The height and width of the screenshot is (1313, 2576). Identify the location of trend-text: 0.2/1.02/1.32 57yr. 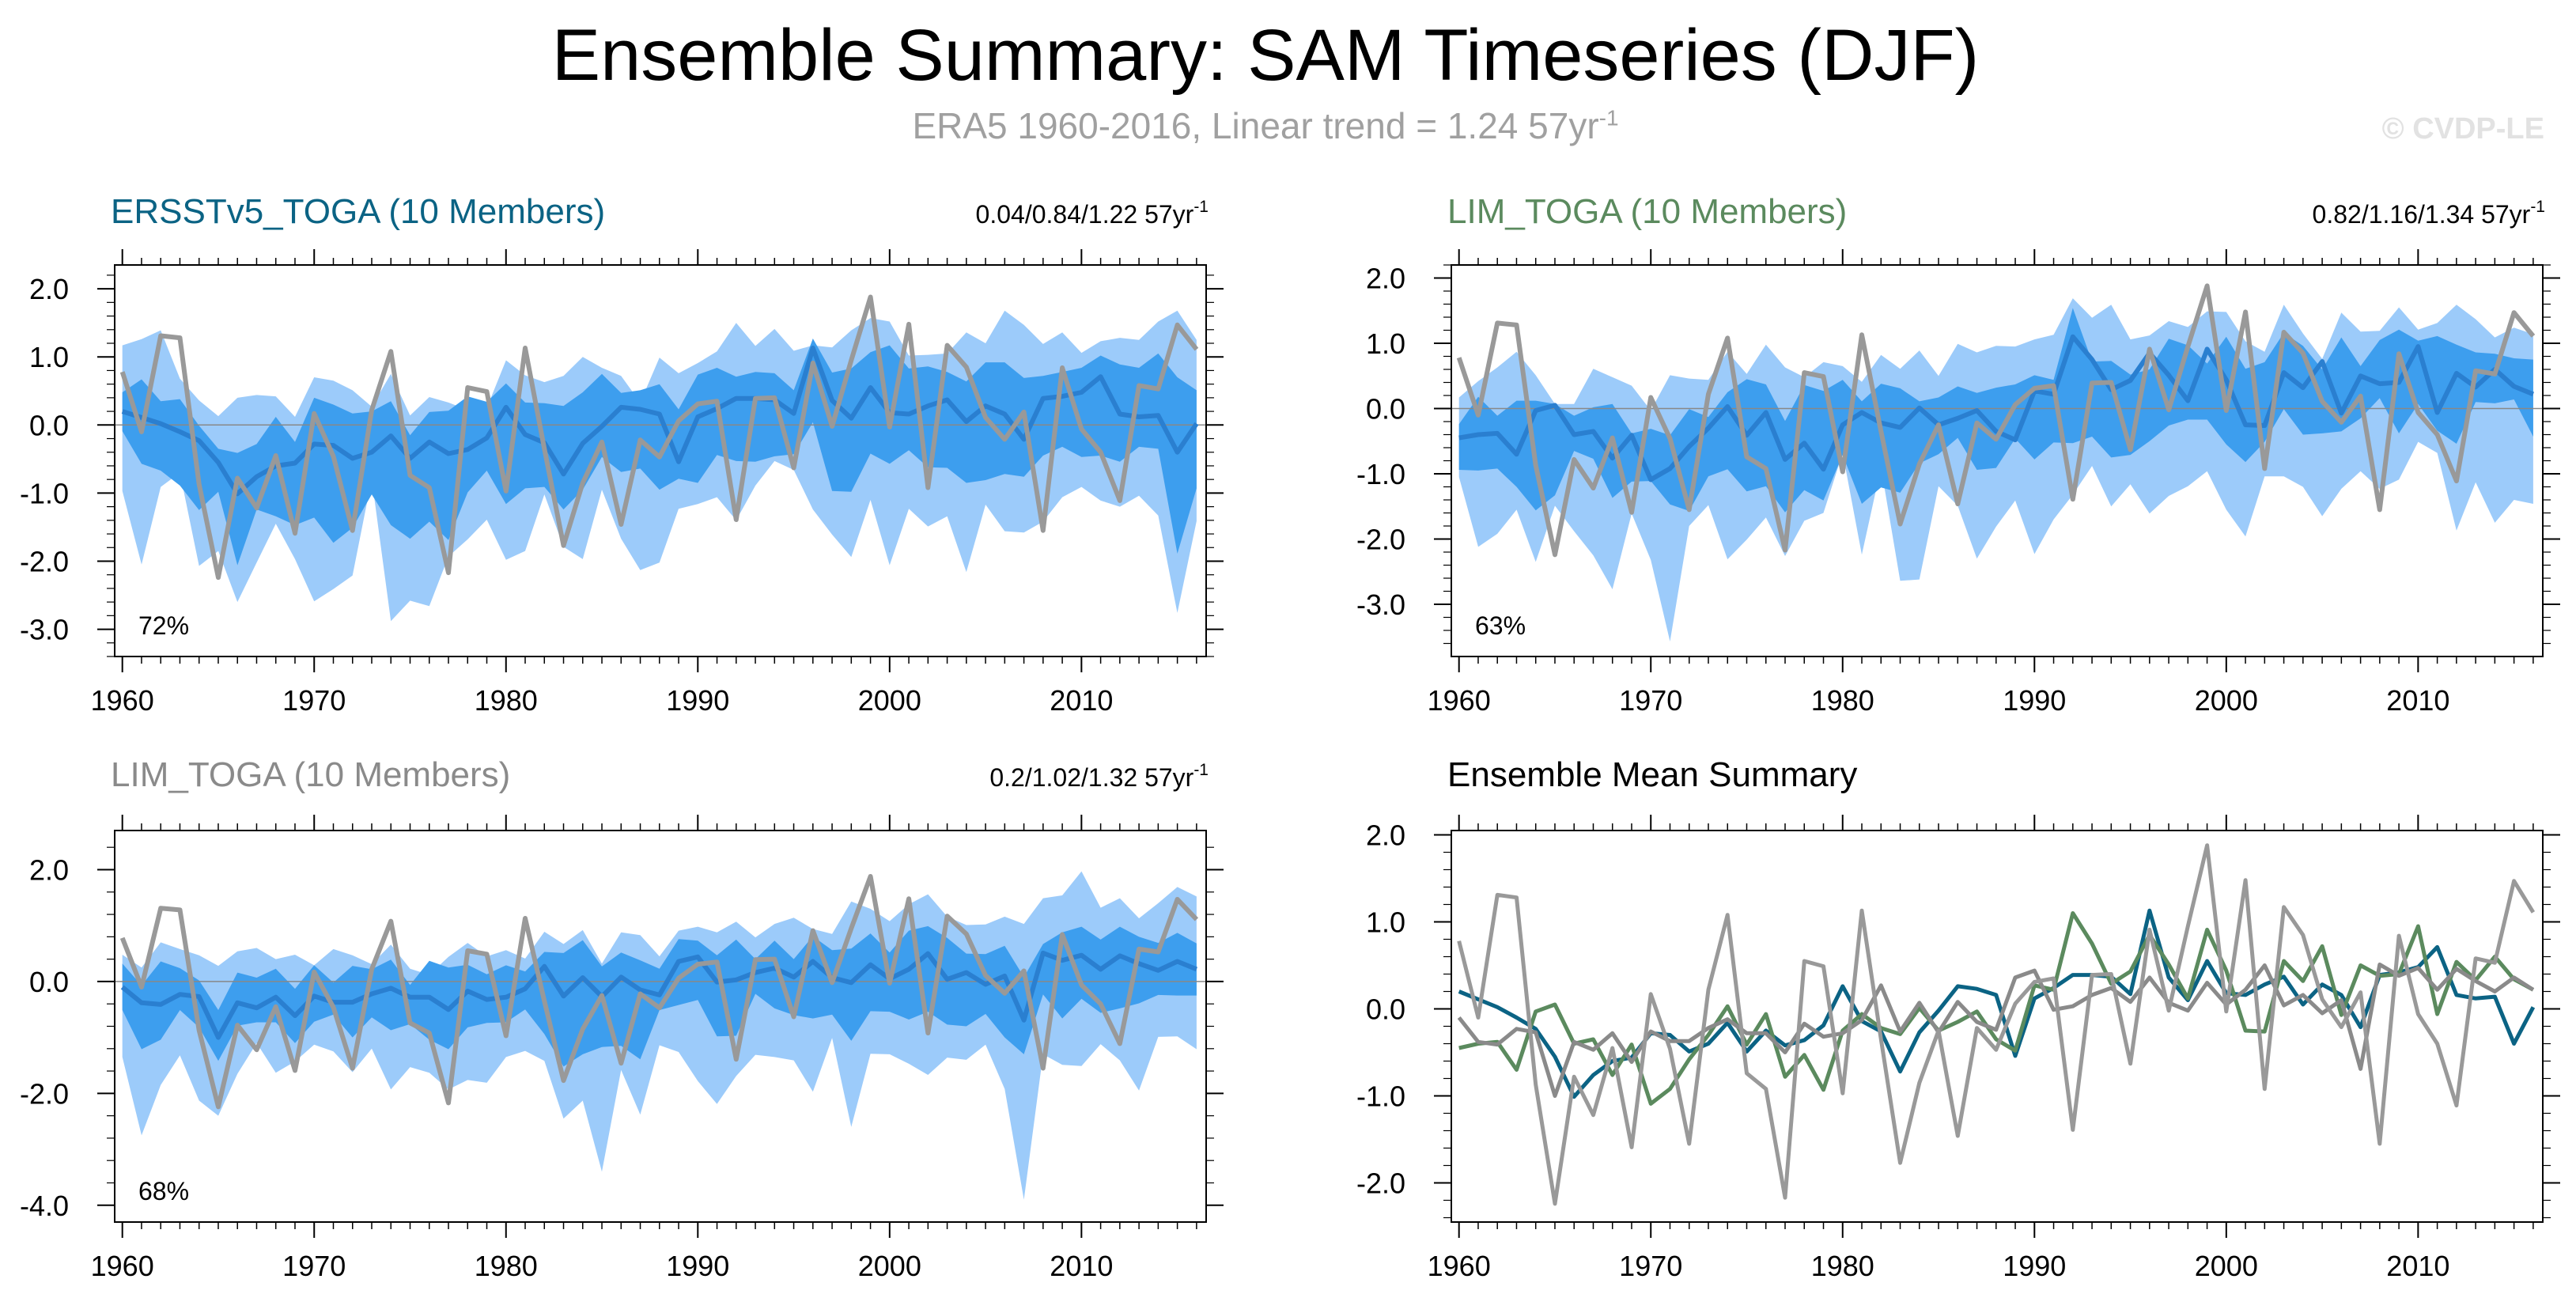
(1091, 777).